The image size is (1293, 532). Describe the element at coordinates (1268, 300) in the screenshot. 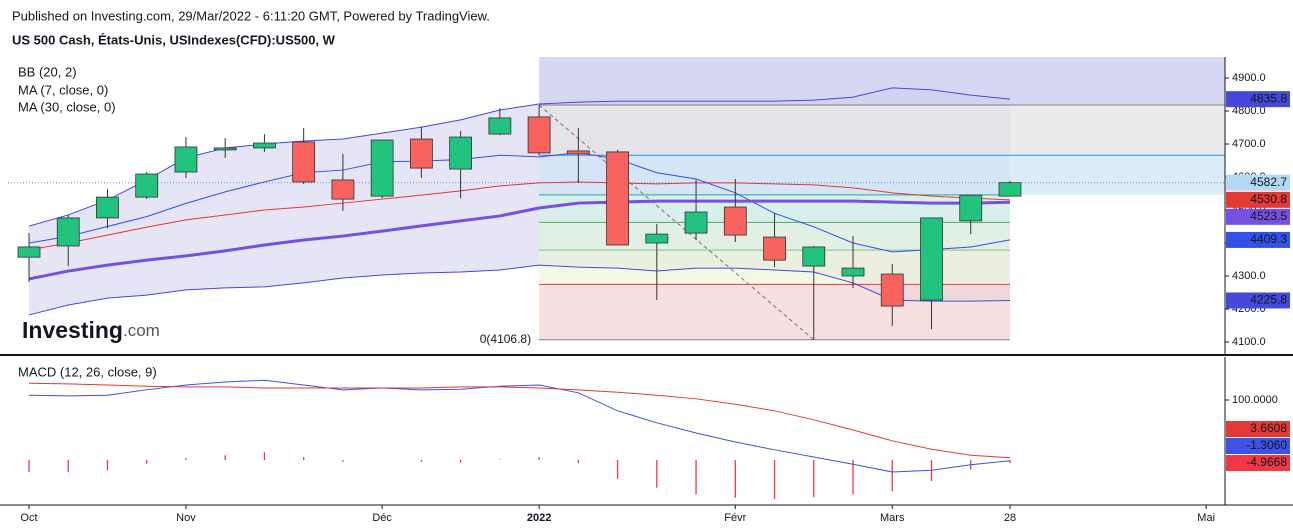

I see `value-badge-label: 4225.8` at that location.